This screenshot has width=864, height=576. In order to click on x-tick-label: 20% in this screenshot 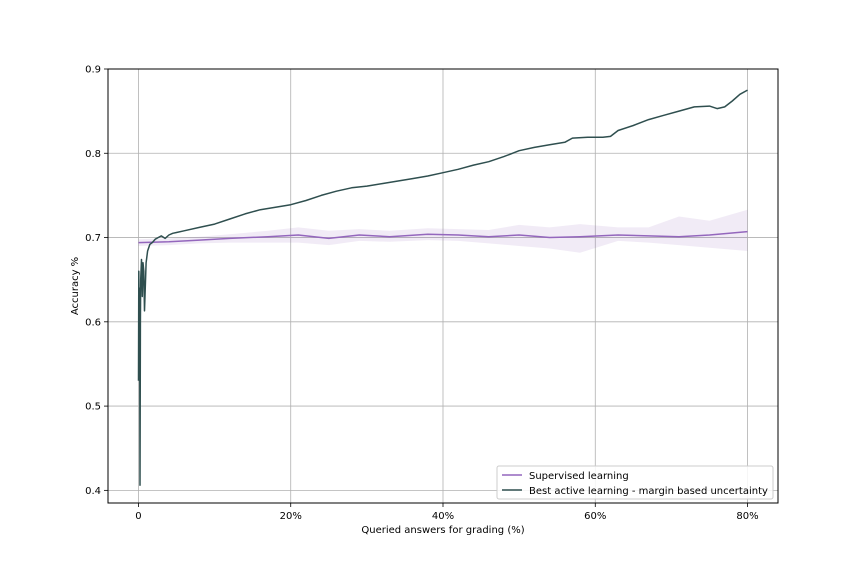, I will do `click(291, 516)`.